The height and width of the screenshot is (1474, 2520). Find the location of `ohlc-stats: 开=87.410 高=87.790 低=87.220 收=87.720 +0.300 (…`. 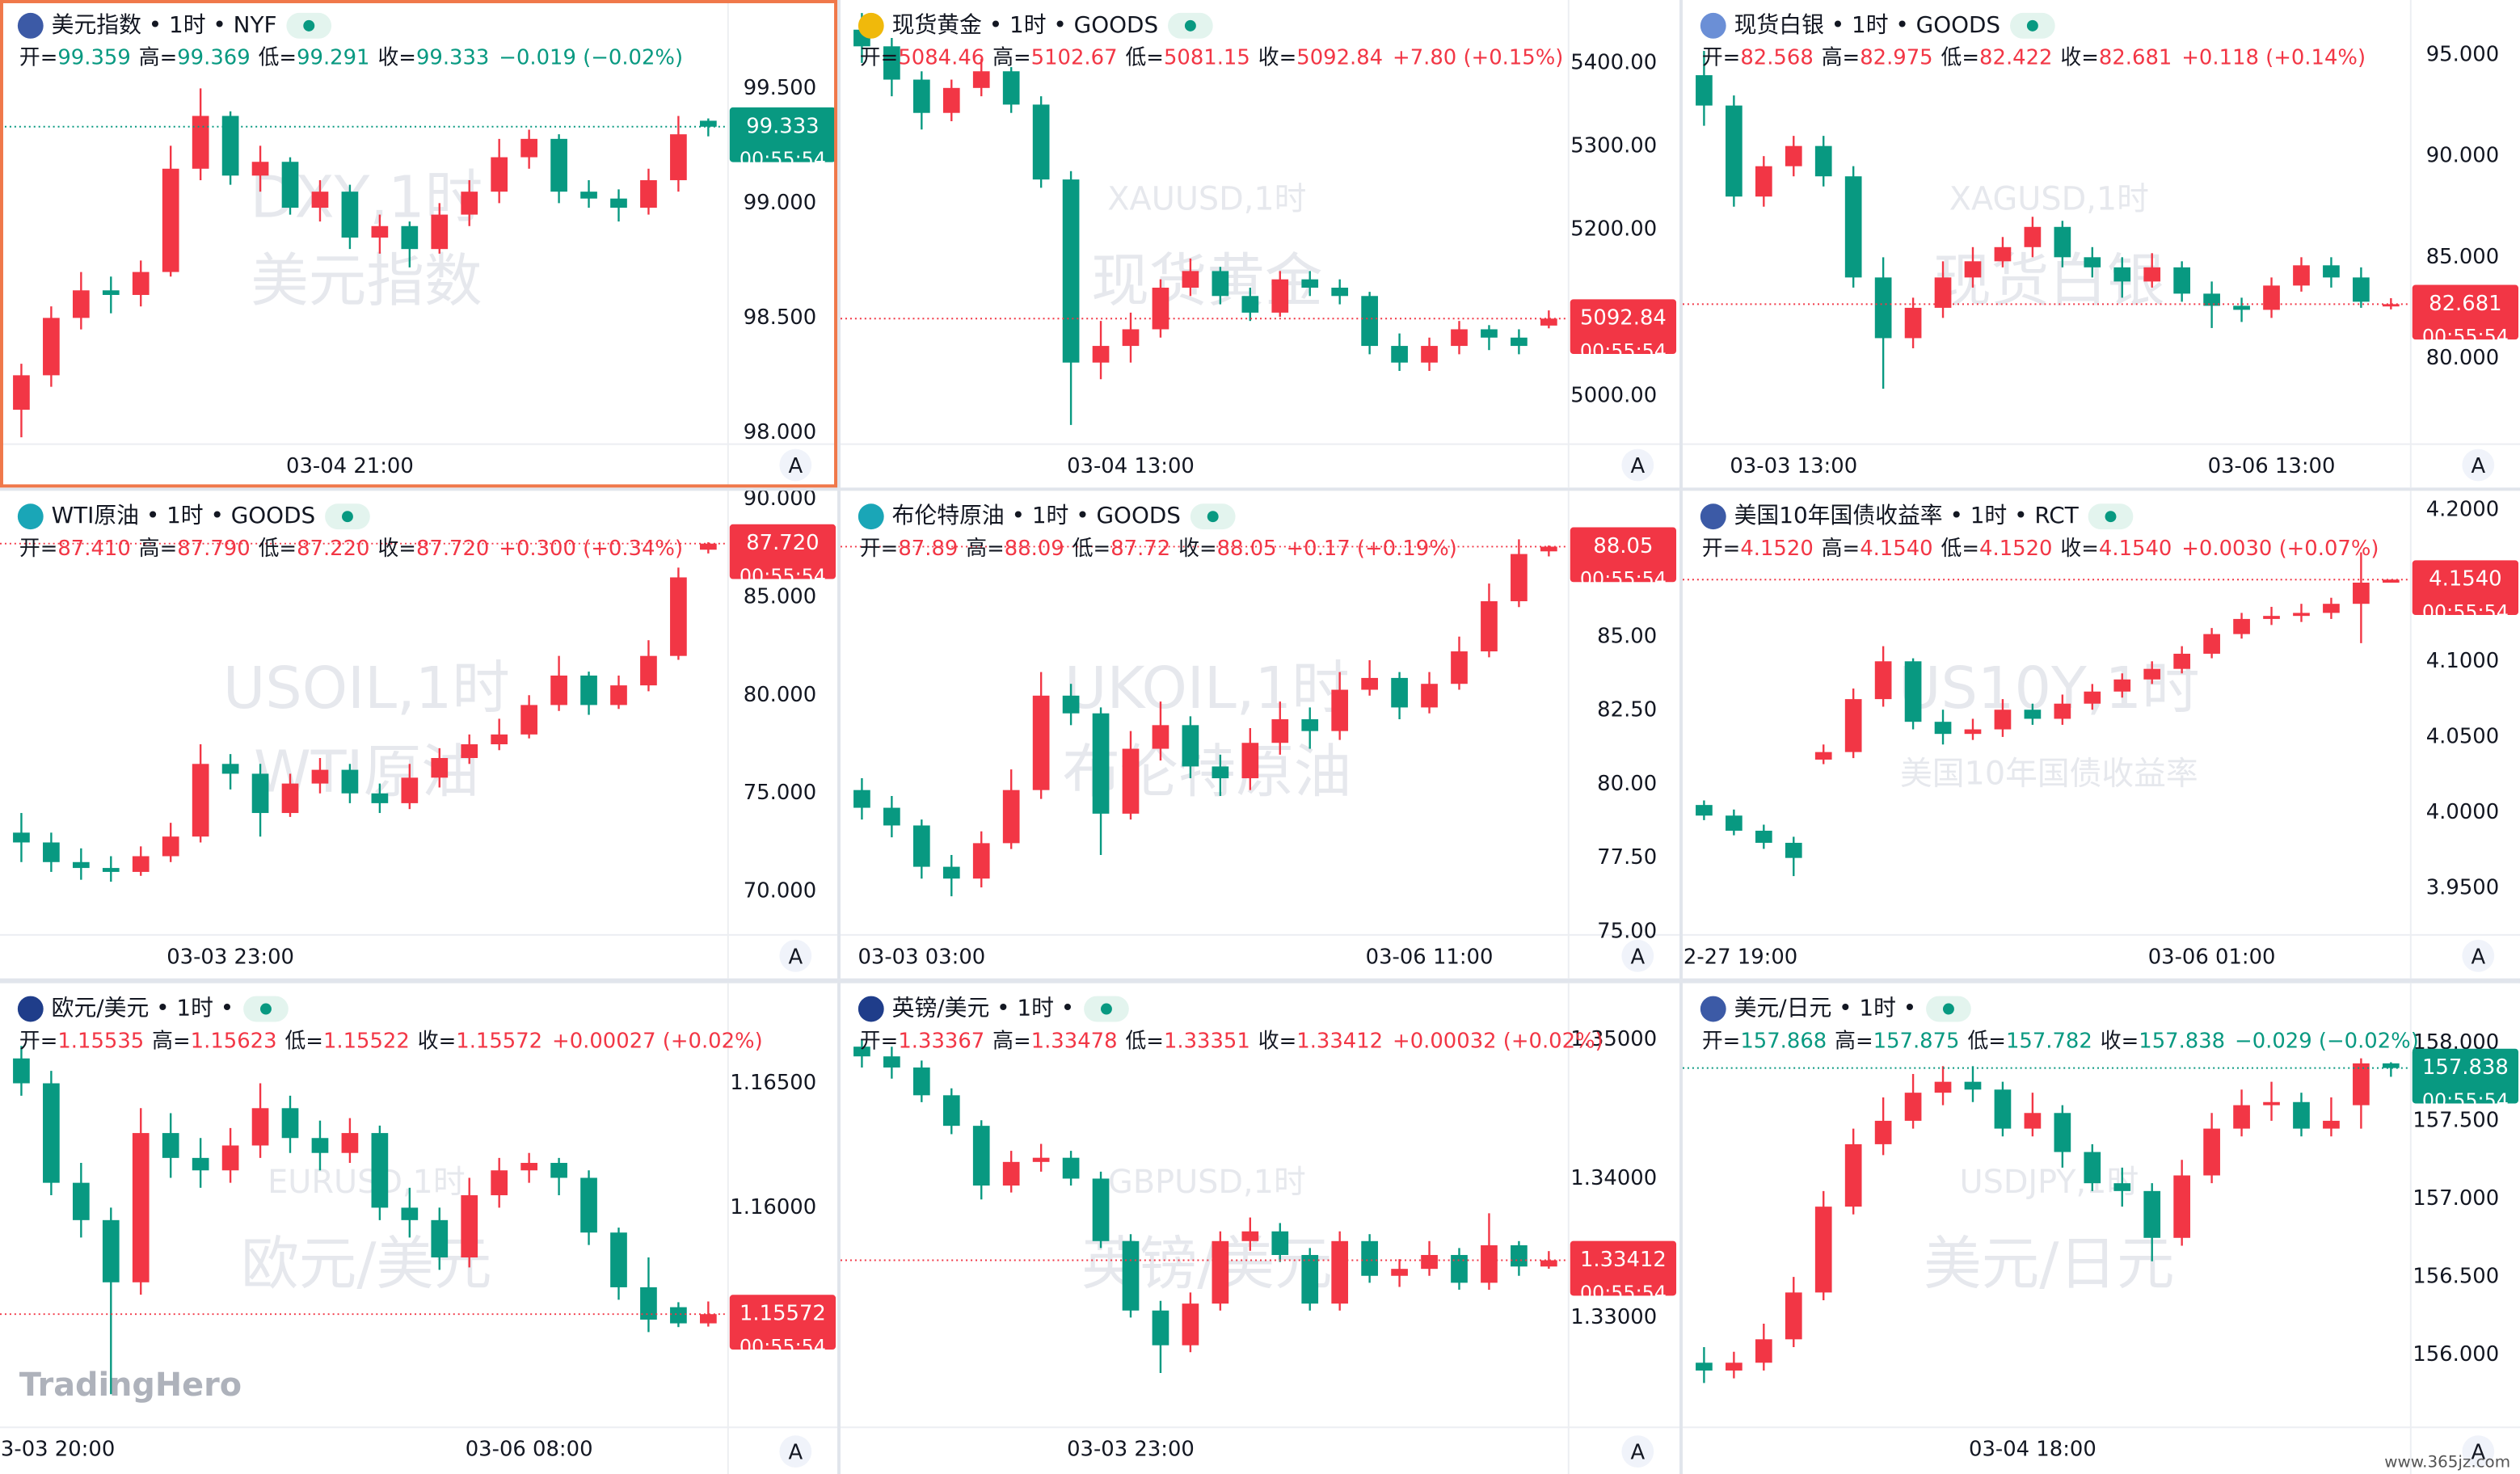

ohlc-stats: 开=87.410 高=87.790 低=87.220 收=87.720 +0.300 (… is located at coordinates (351, 549).